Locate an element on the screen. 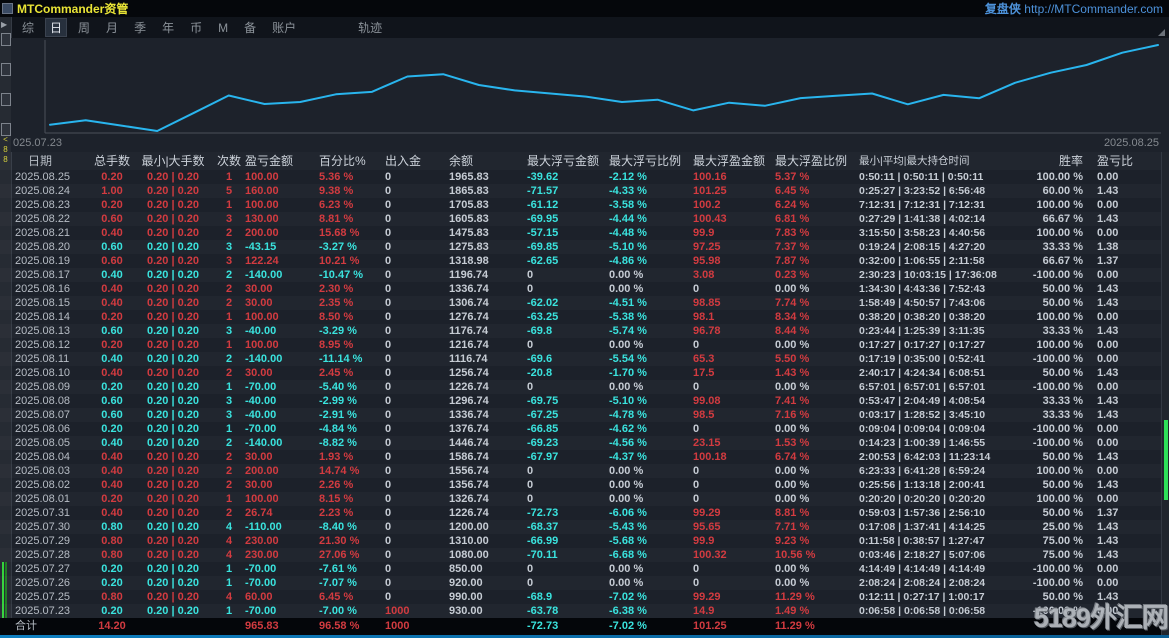 The image size is (1169, 638). table-cell: 0:27:29 | 1:41:38 | 4:02:14 is located at coordinates (922, 219).